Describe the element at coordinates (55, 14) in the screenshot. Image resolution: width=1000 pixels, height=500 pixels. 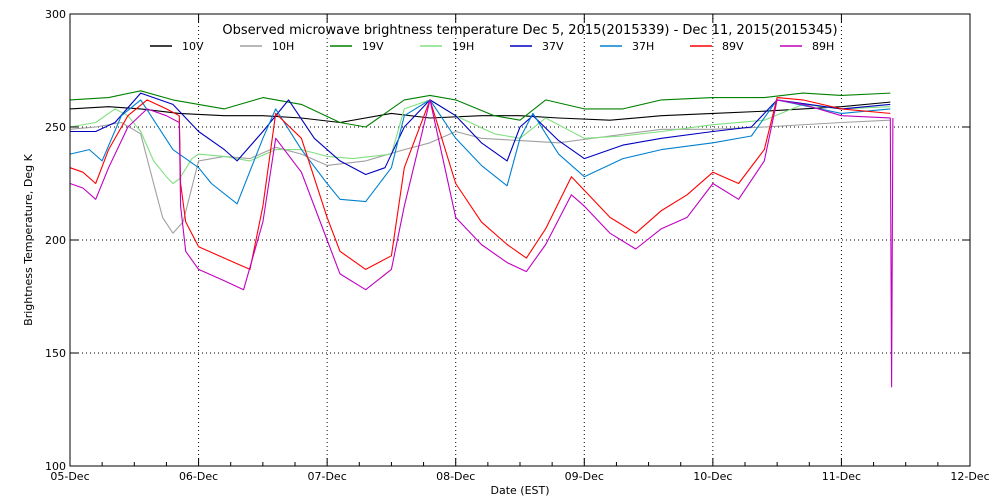
I see `y-tick-label: 300` at that location.